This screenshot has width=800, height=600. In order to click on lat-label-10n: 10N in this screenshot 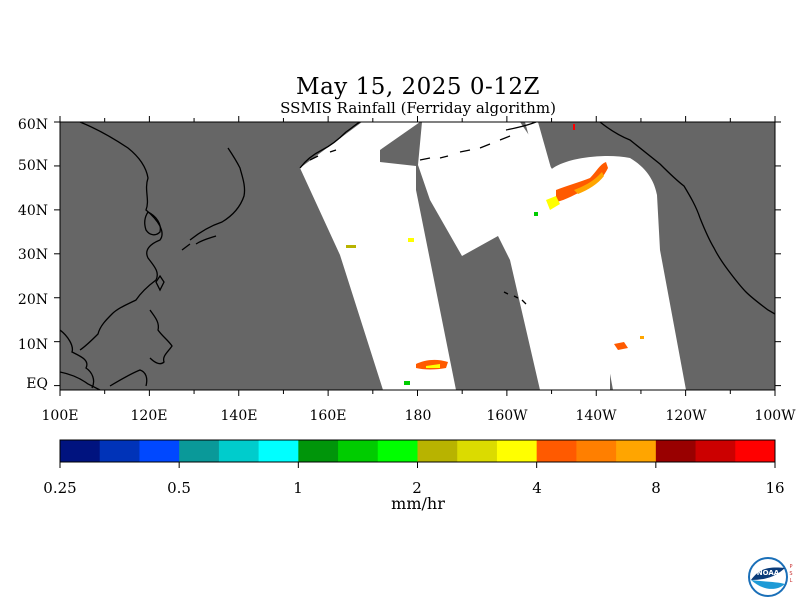, I will do `click(32, 345)`.